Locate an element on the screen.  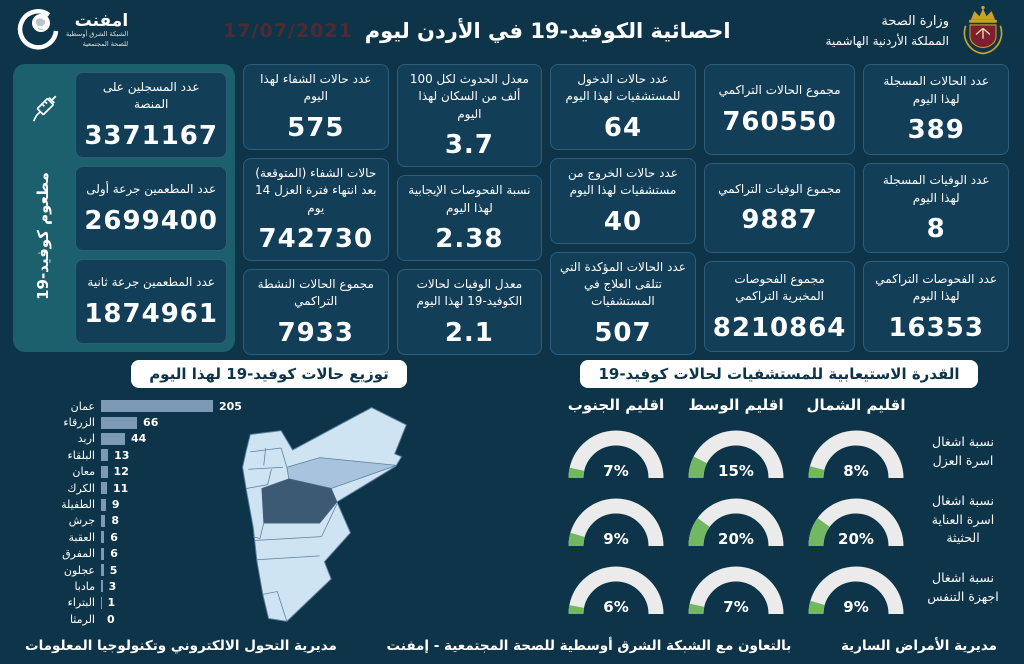
stat-value: 64 is located at coordinates (624, 127).